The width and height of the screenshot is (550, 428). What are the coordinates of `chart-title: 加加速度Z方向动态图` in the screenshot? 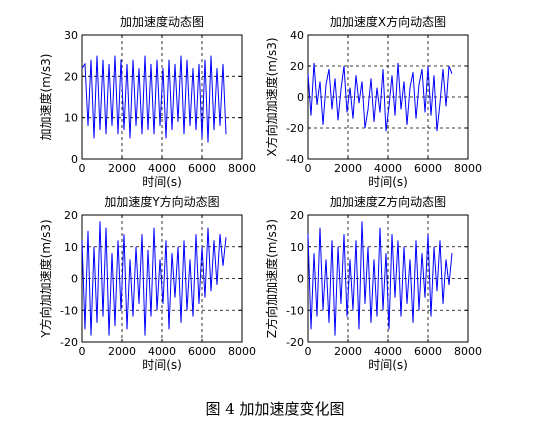 It's located at (388, 201).